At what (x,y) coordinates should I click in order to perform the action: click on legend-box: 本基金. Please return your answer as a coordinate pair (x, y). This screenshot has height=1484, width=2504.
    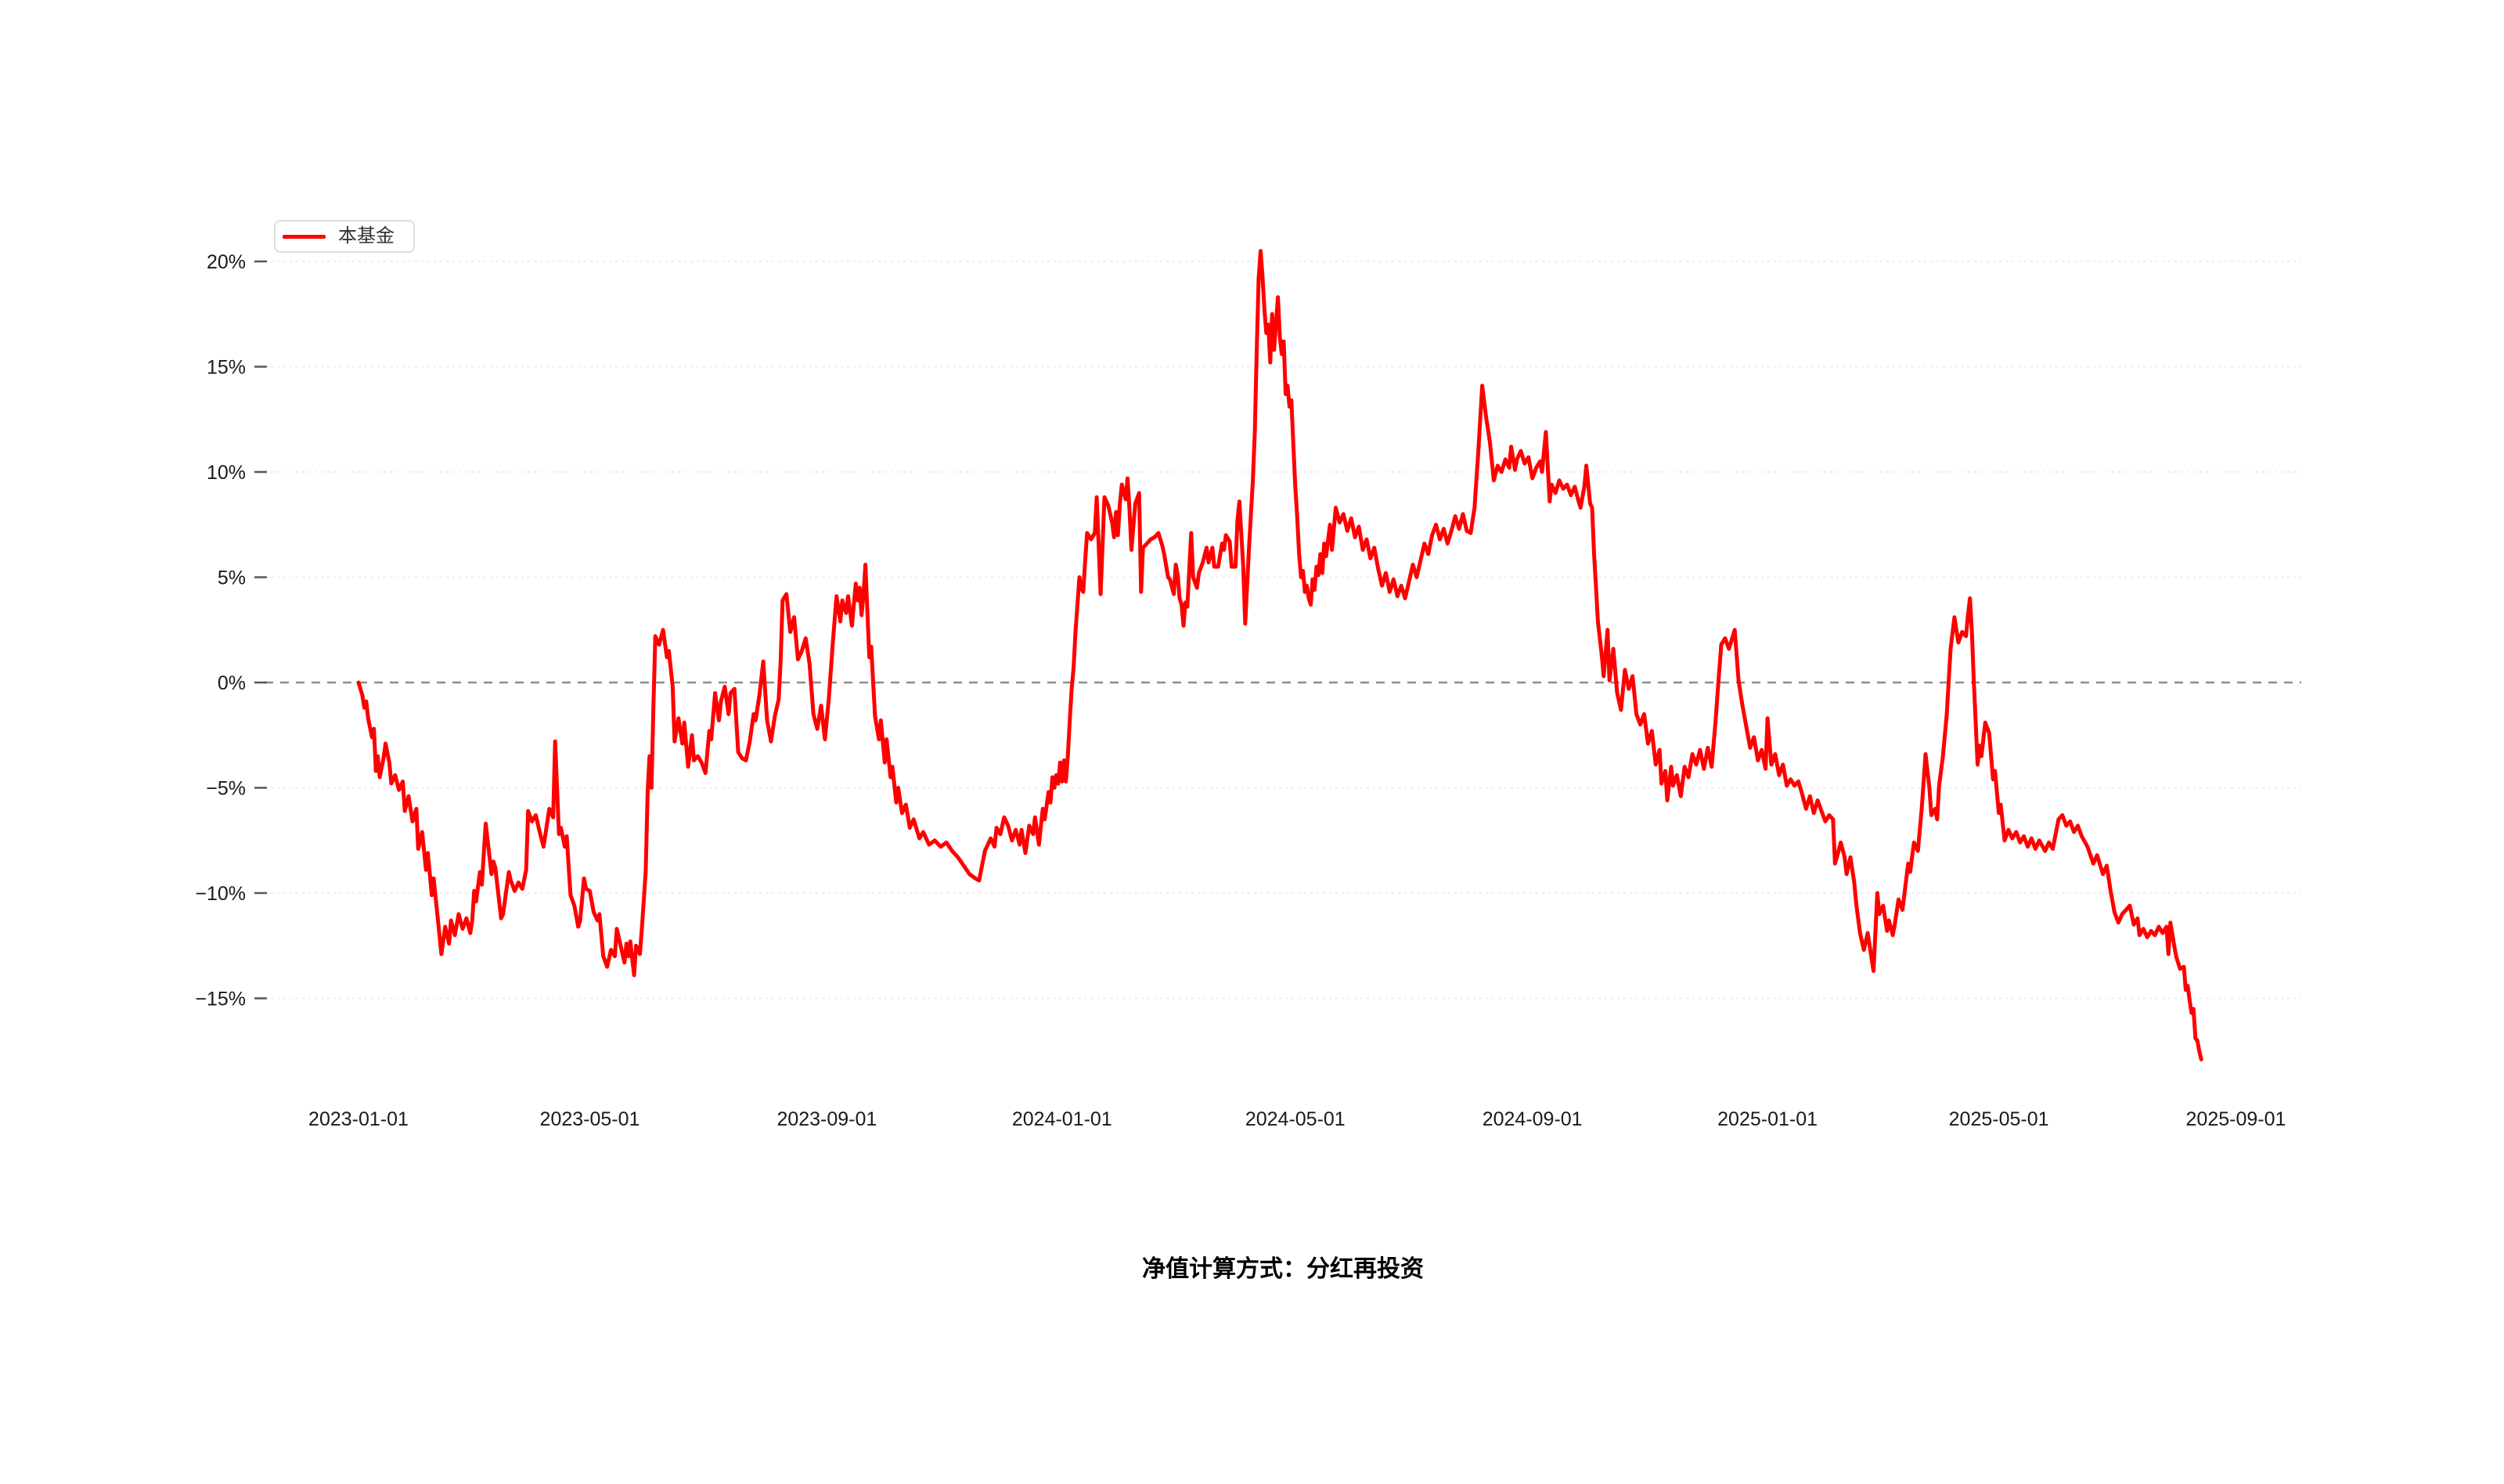
    Looking at the image, I should click on (344, 236).